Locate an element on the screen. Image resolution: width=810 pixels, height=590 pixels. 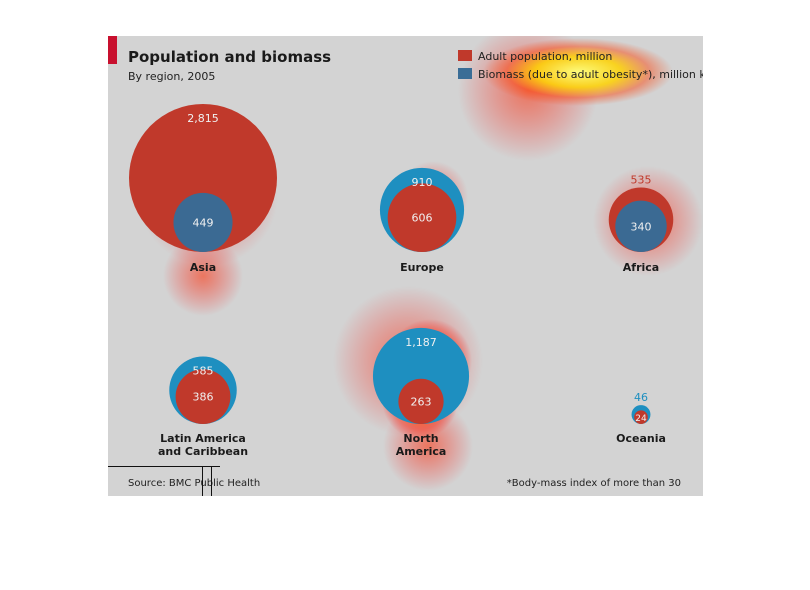
africa-biomass-bubble is located at coordinates (641, 226).